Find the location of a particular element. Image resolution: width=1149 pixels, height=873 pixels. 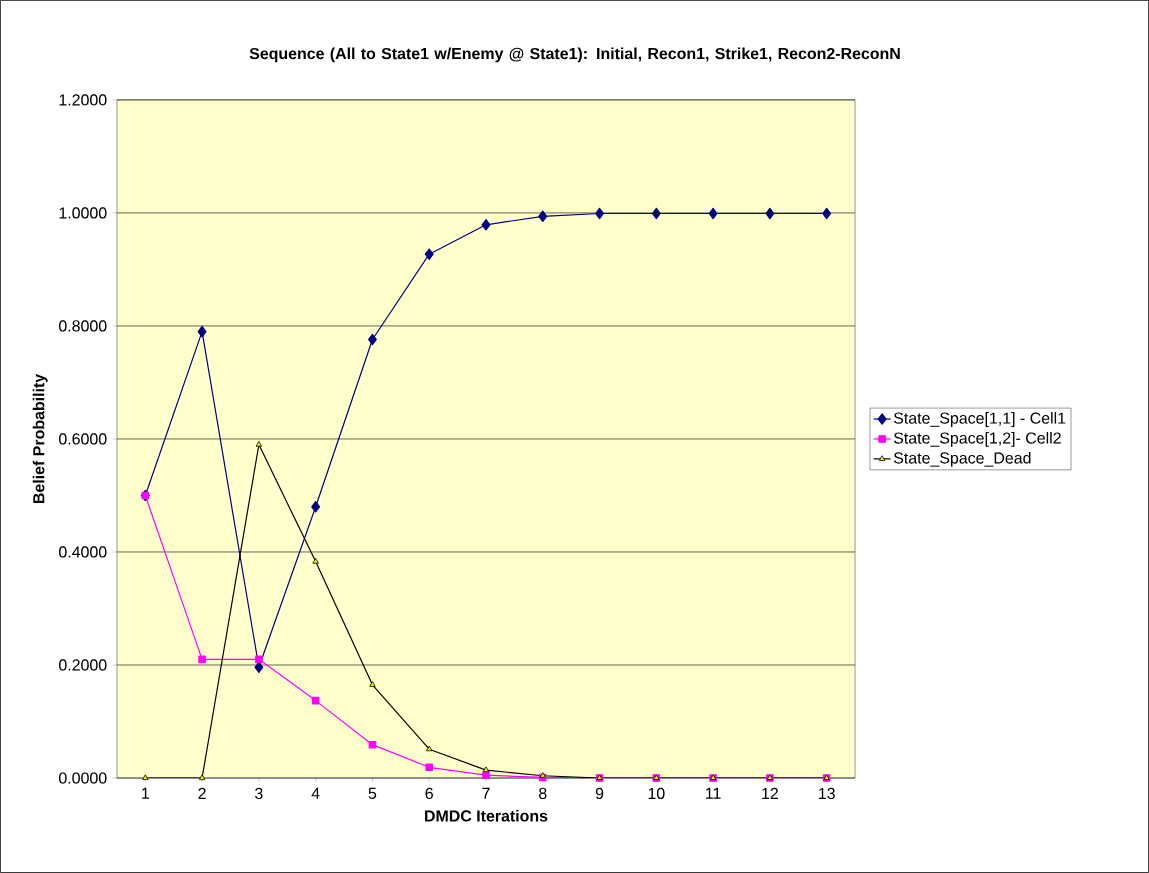

y-tick-label: 0.0000 is located at coordinates (83, 778).